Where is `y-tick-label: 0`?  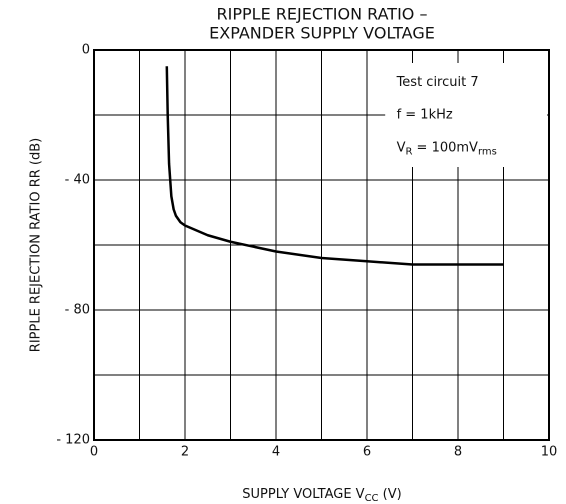
y-tick-label: 0 is located at coordinates (86, 50).